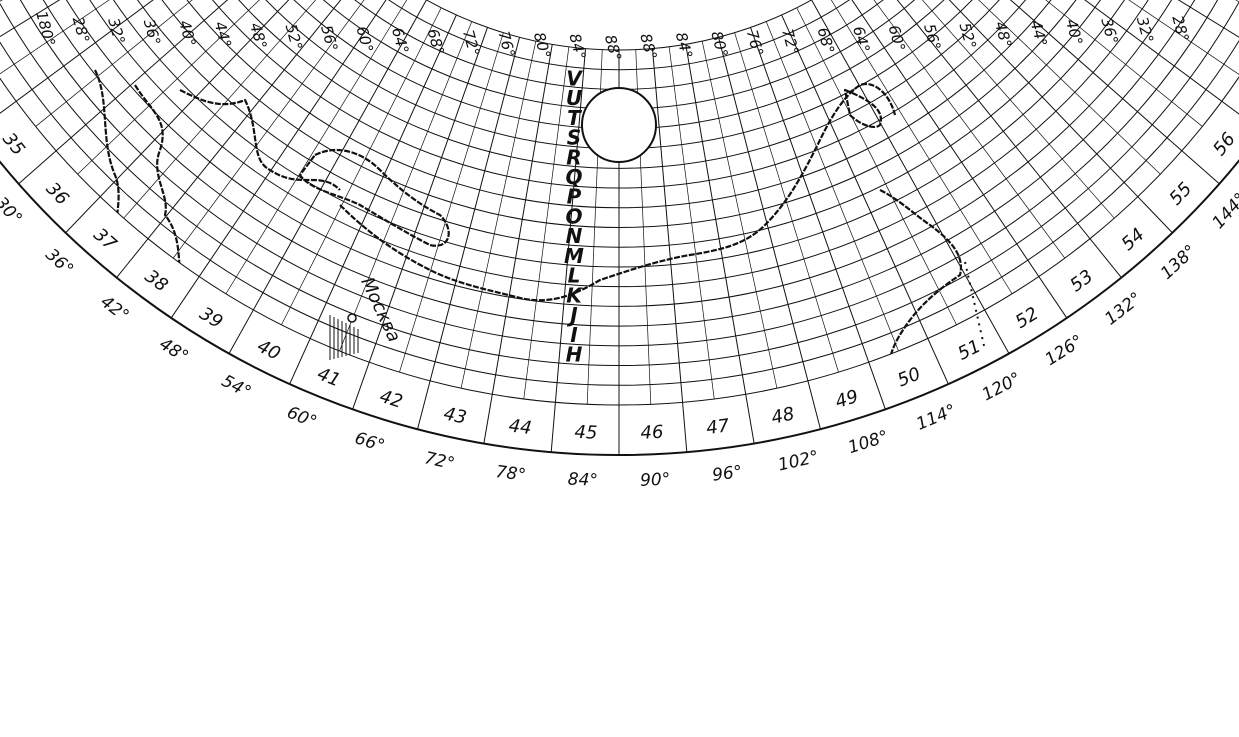 This screenshot has height=737, width=1239. I want to click on zone-number-label: 38, so click(156, 281).